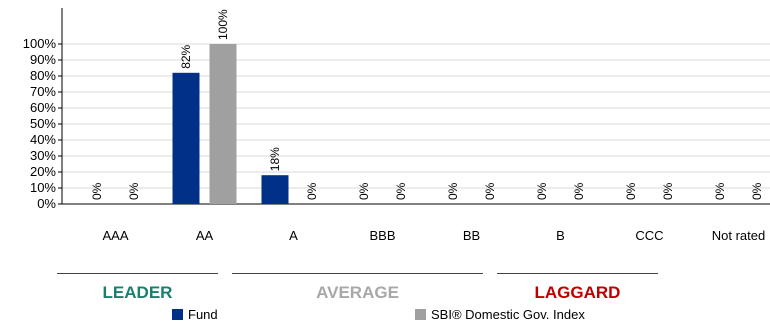  Describe the element at coordinates (46, 203) in the screenshot. I see `y-tick-label: 0%` at that location.